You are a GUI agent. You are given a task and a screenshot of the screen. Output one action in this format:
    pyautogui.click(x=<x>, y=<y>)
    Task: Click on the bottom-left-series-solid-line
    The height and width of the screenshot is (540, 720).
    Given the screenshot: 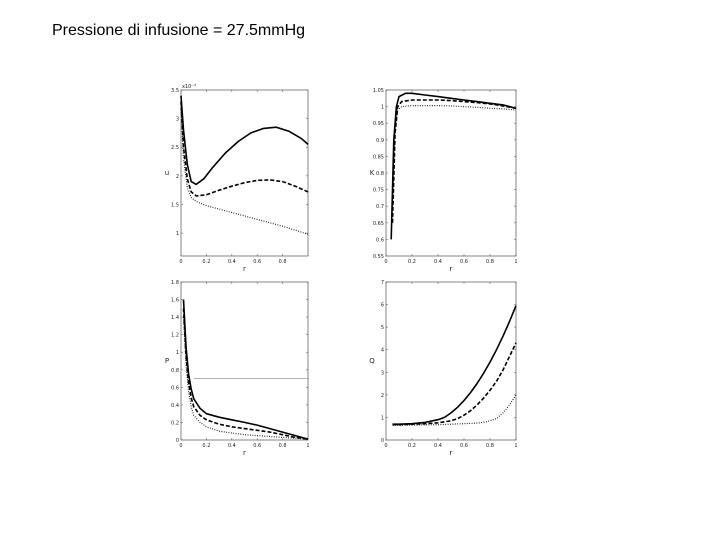 What is the action you would take?
    pyautogui.click(x=245, y=369)
    